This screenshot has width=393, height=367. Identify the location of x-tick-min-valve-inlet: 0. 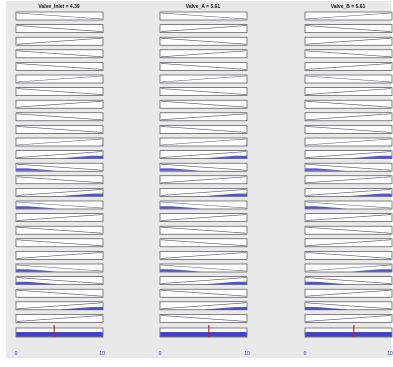
(16, 354).